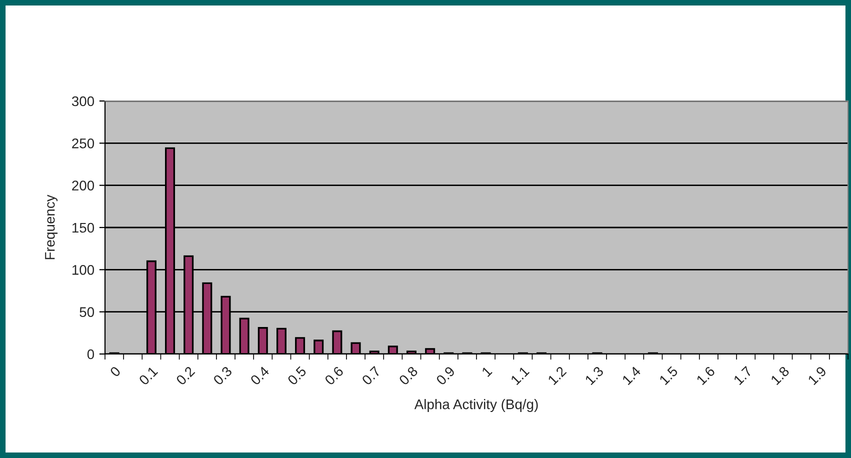 This screenshot has width=851, height=458. Describe the element at coordinates (186, 376) in the screenshot. I see `x-tick-label: 0.2` at that location.